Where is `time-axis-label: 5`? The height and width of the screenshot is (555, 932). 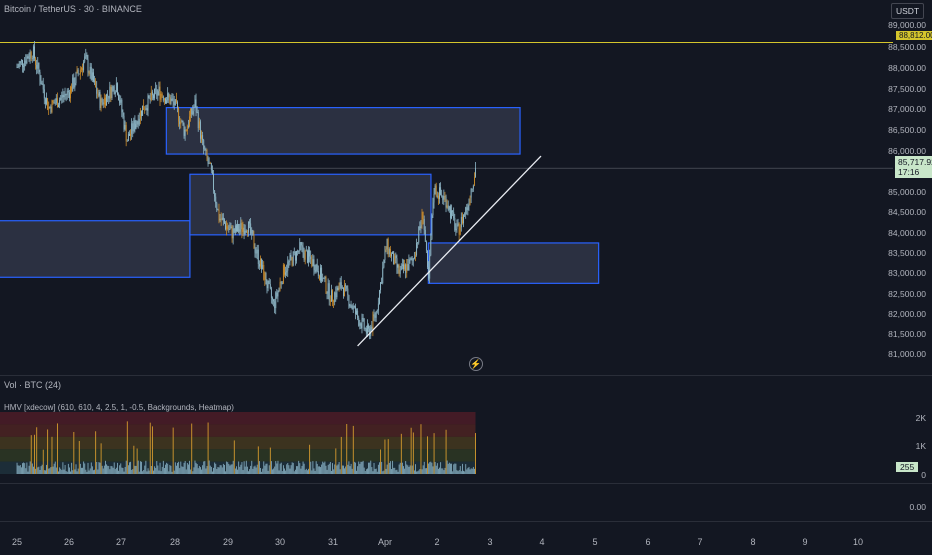
time-axis-label: 5 is located at coordinates (595, 542).